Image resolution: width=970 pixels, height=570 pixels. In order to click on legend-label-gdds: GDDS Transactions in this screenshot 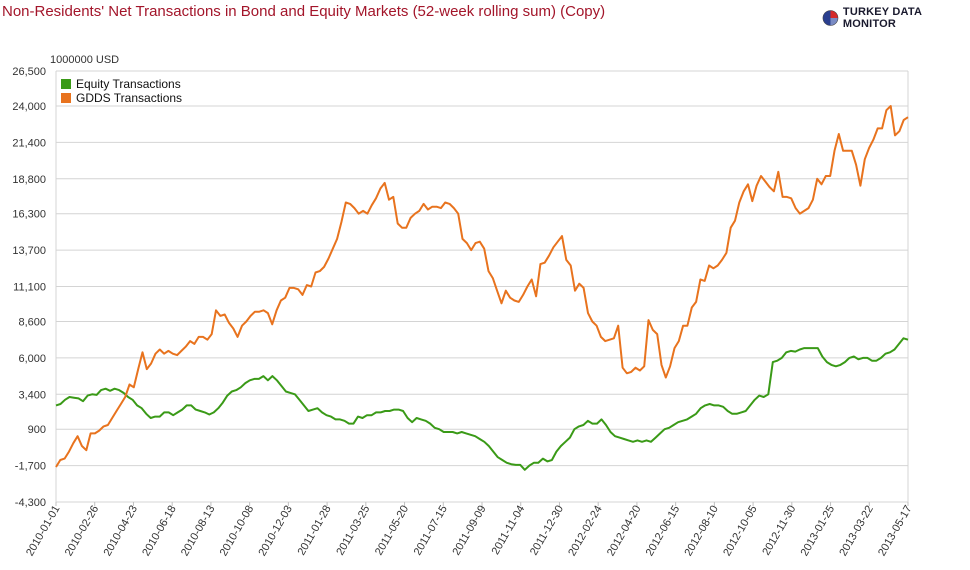, I will do `click(129, 98)`.